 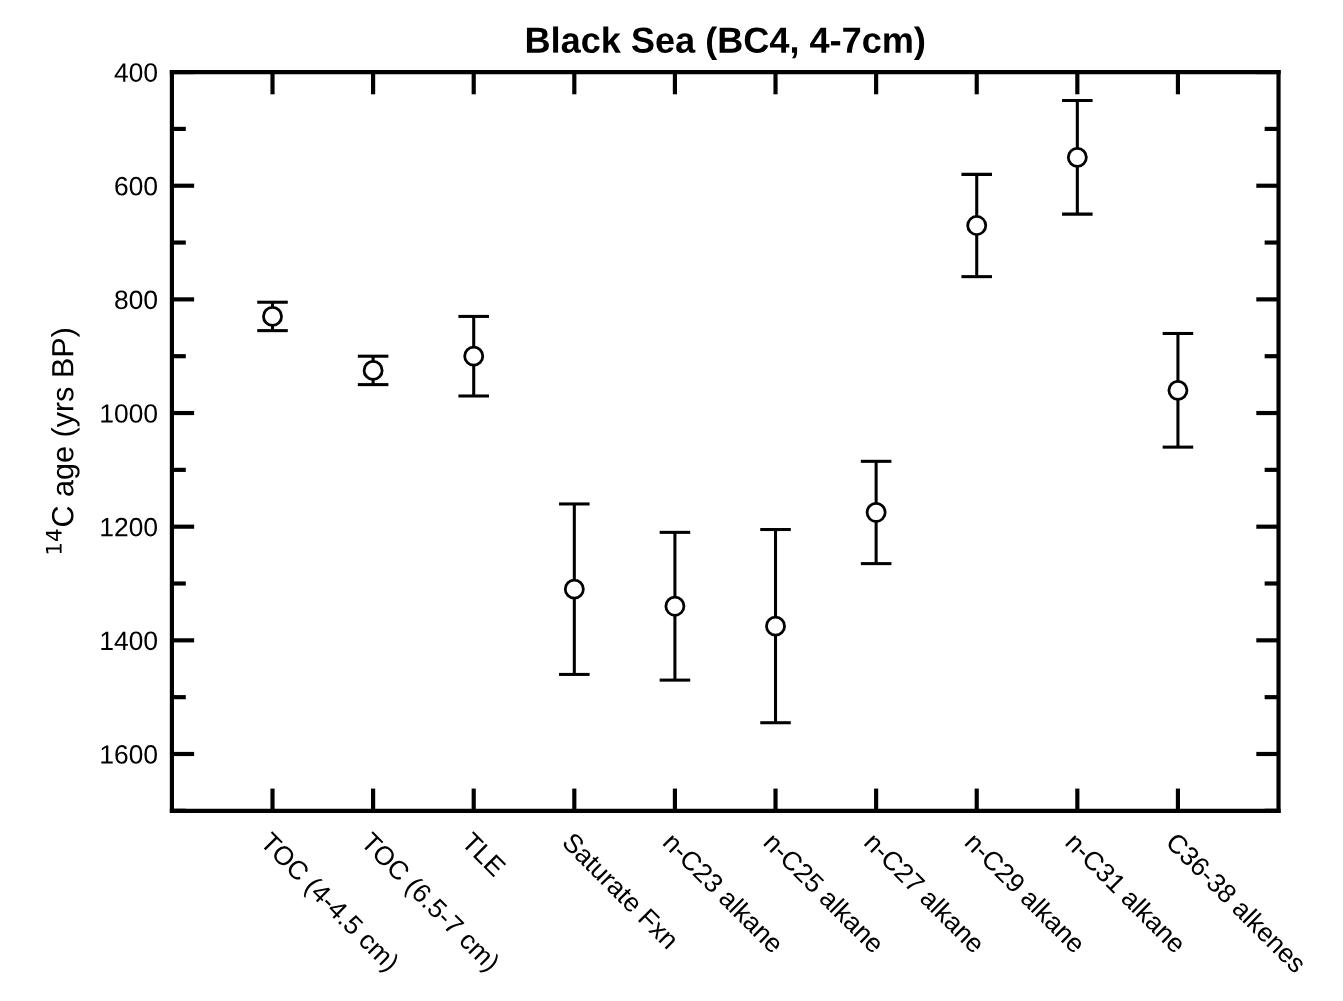 I want to click on y-tick-label: 1400, so click(x=129, y=641).